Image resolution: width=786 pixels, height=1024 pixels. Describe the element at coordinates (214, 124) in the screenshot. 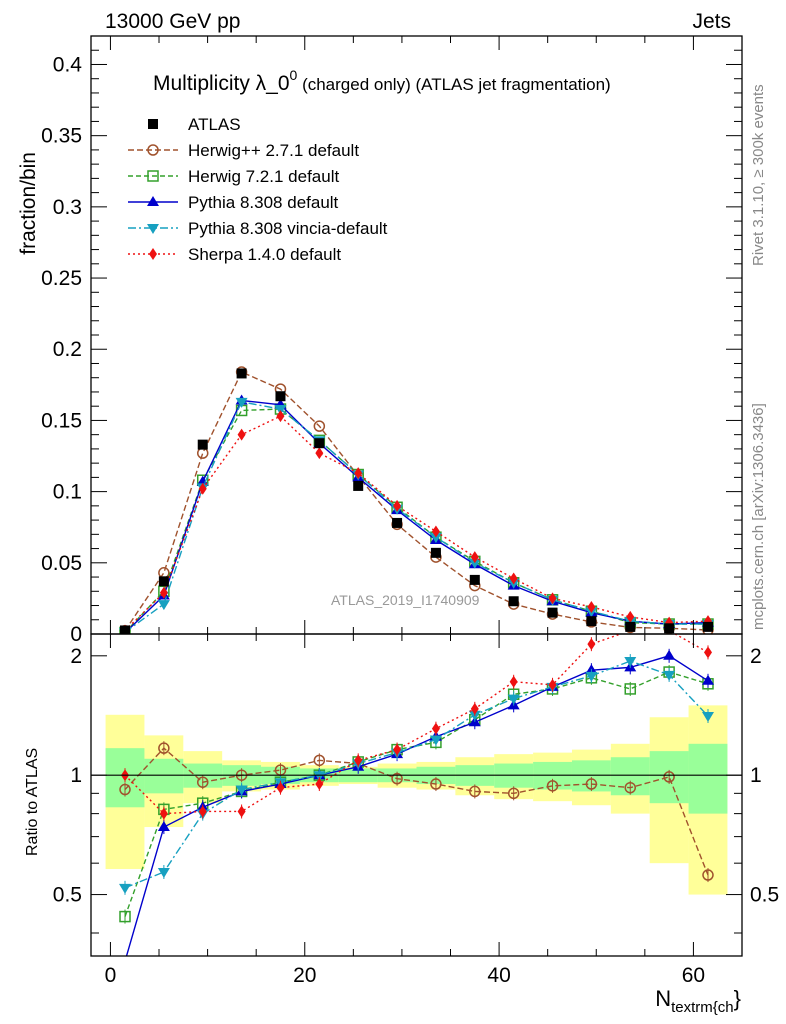

I see `legend-label-0: ATLAS` at that location.